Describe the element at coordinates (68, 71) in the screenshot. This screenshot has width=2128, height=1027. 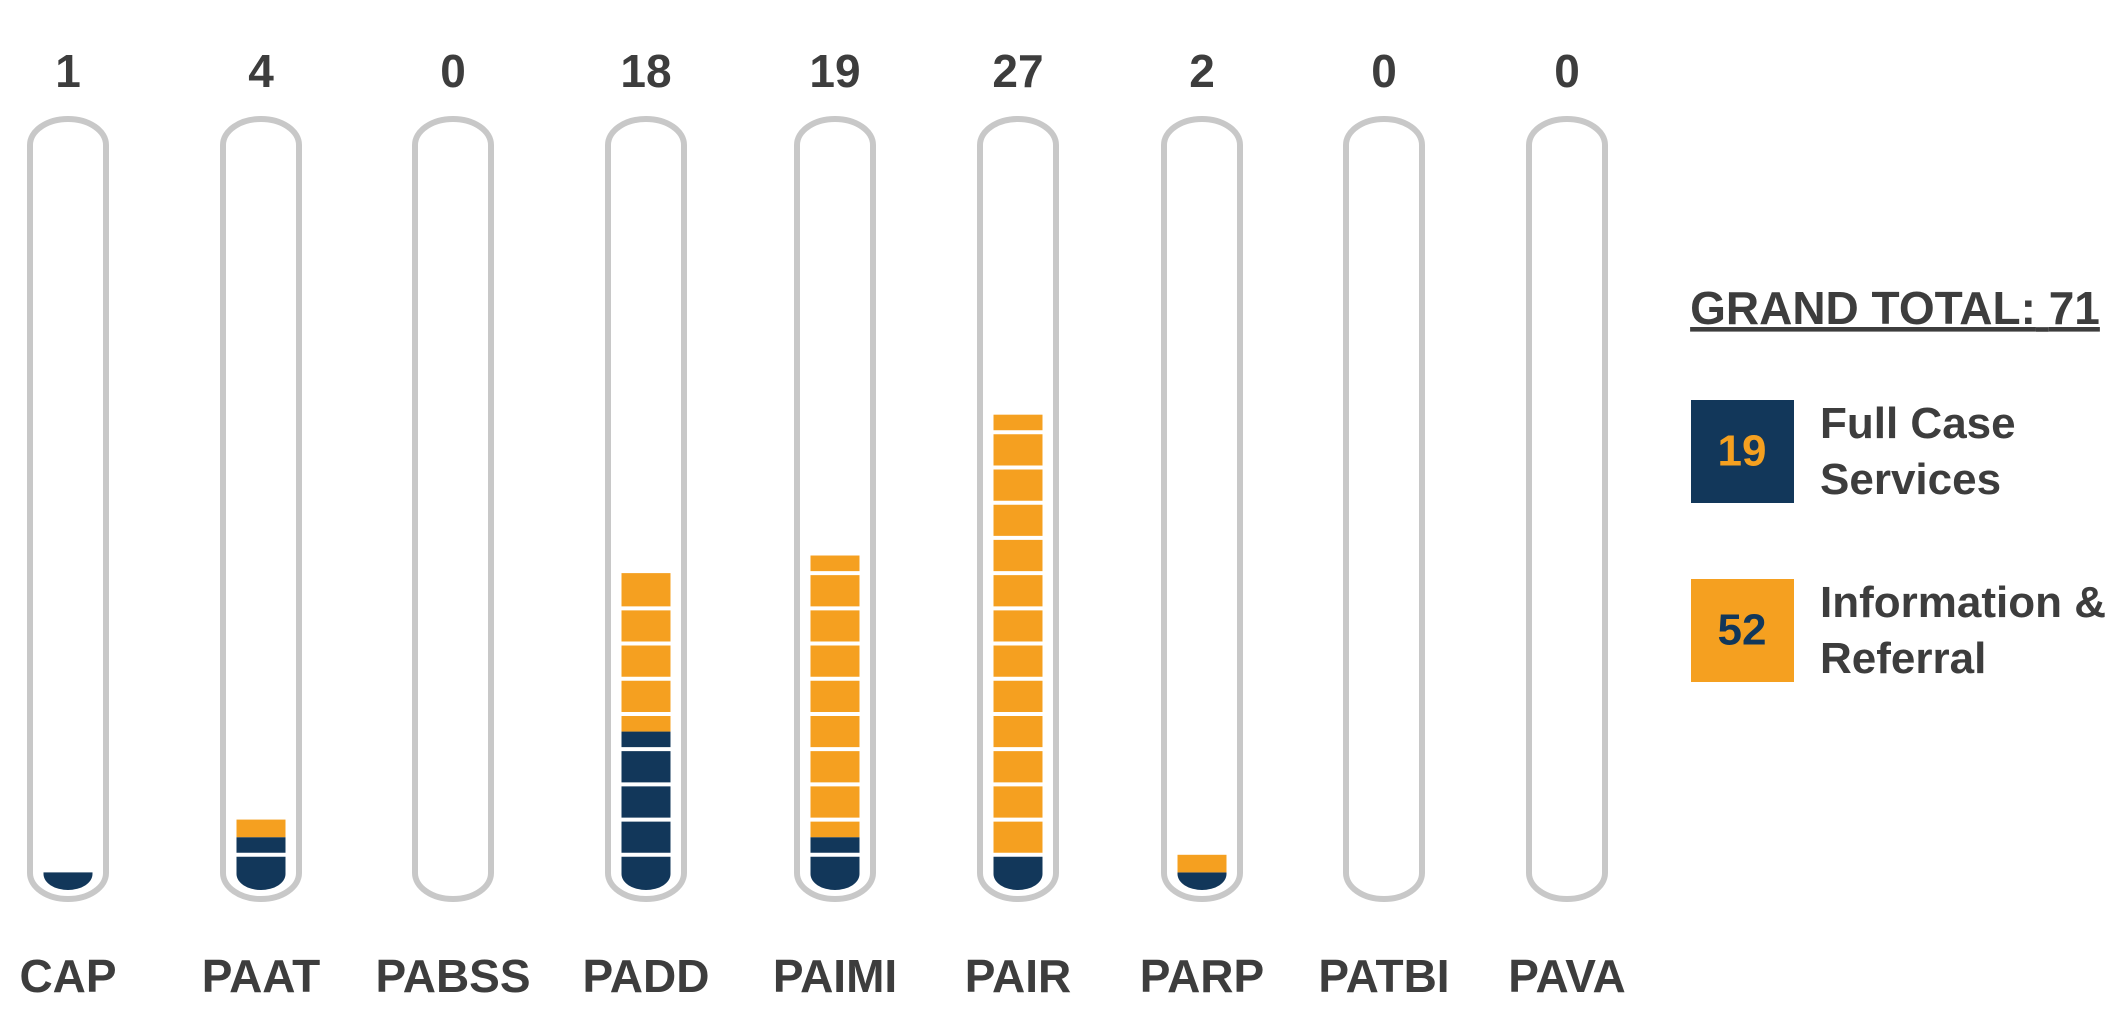
I see `total-label: 1` at that location.